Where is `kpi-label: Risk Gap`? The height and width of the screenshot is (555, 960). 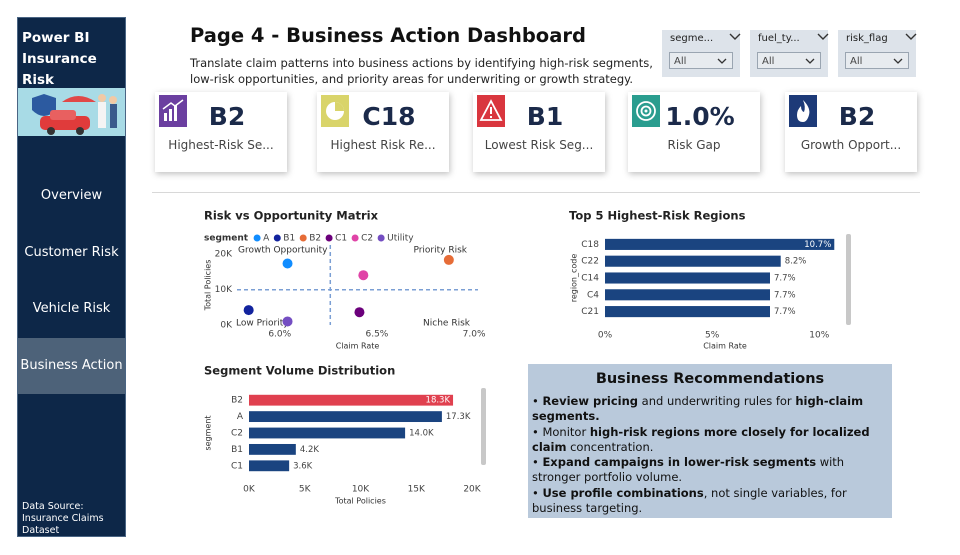 kpi-label: Risk Gap is located at coordinates (694, 145).